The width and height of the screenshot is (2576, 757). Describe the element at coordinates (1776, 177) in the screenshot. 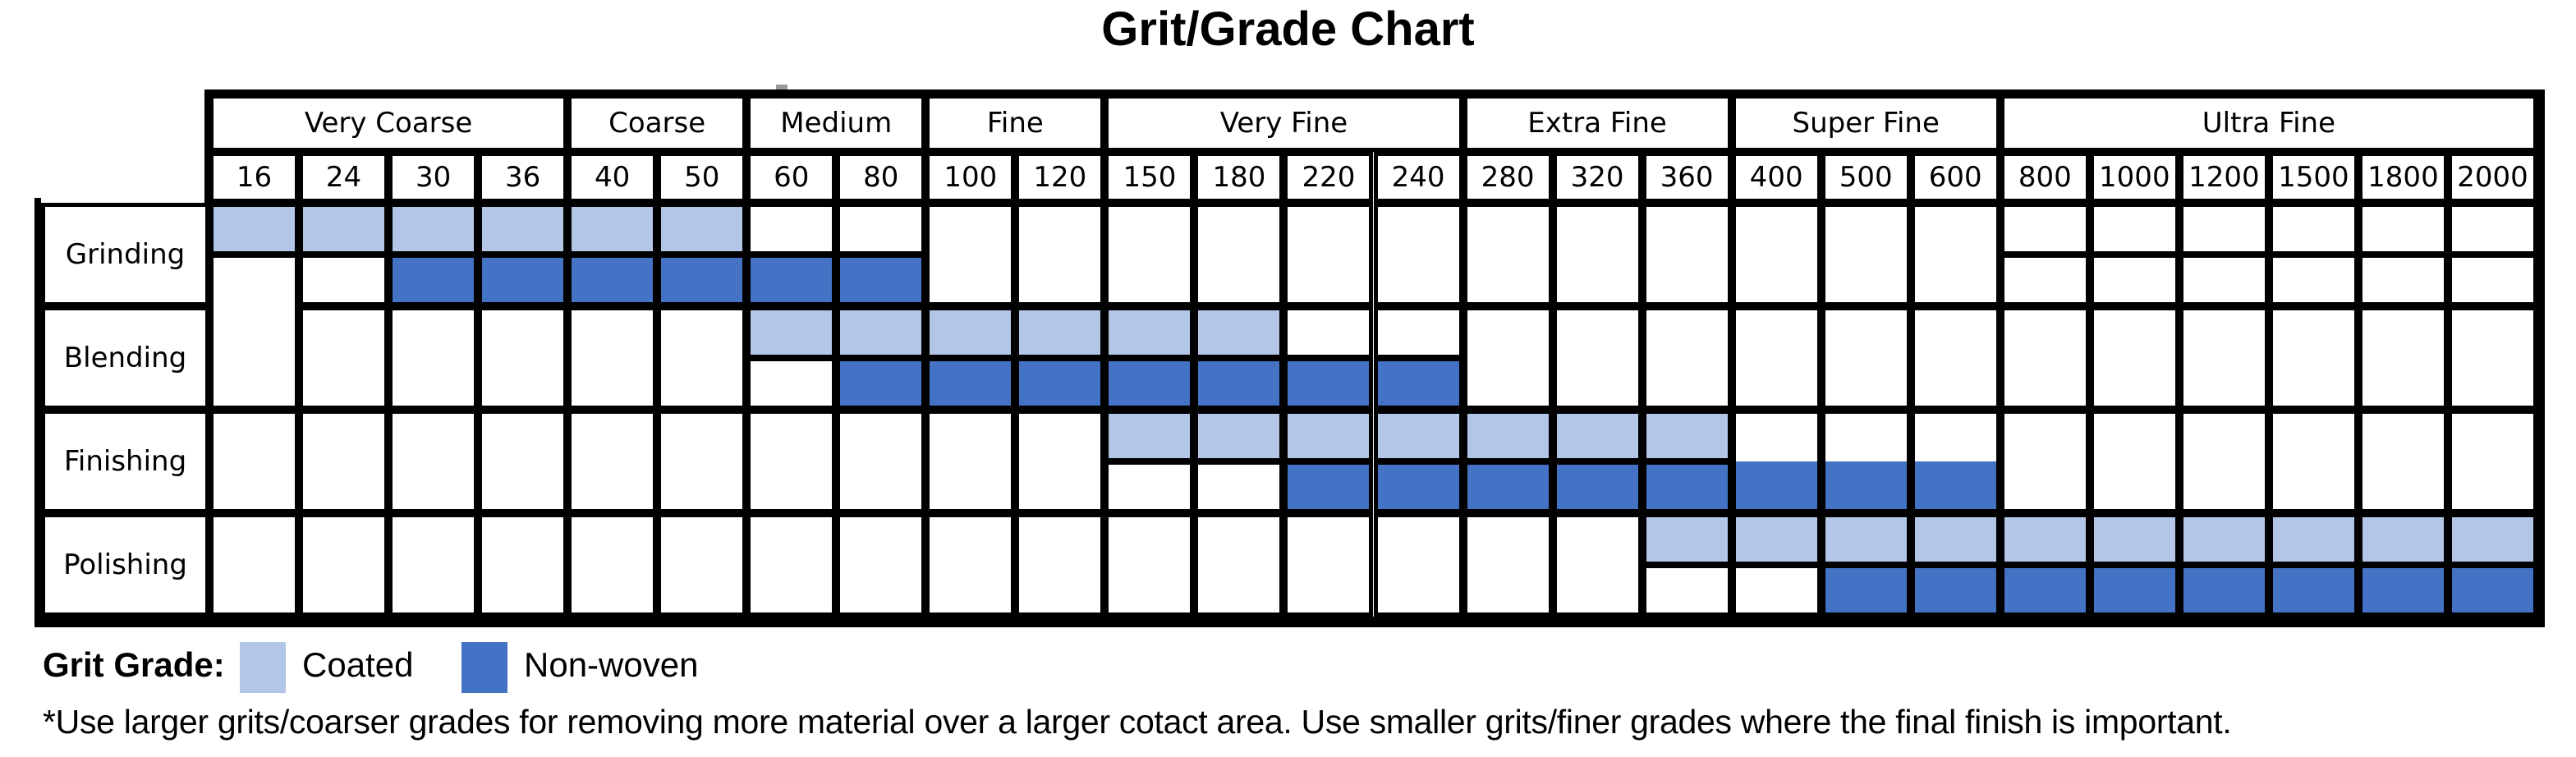

I see `grit-header-400: 400` at that location.